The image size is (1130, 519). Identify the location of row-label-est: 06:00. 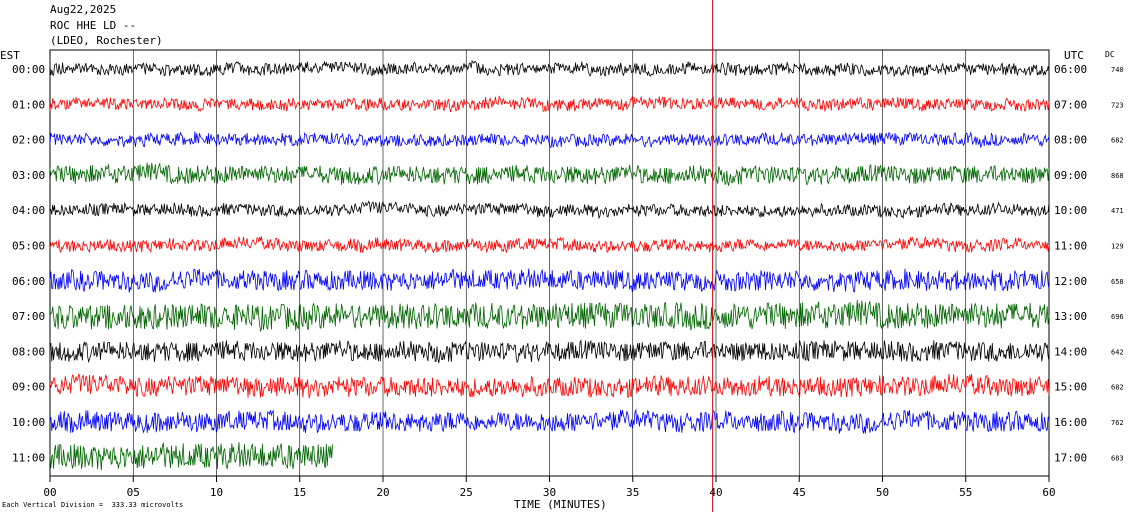
(28, 281).